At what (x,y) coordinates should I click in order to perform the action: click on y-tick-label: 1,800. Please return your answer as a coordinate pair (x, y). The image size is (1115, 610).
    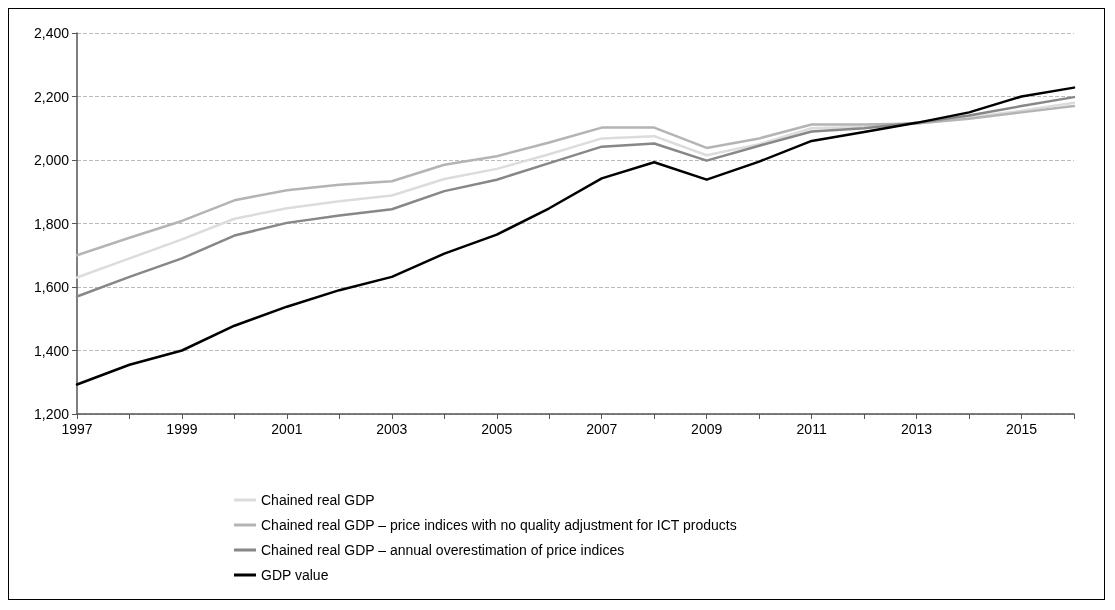
    Looking at the image, I should click on (51, 223).